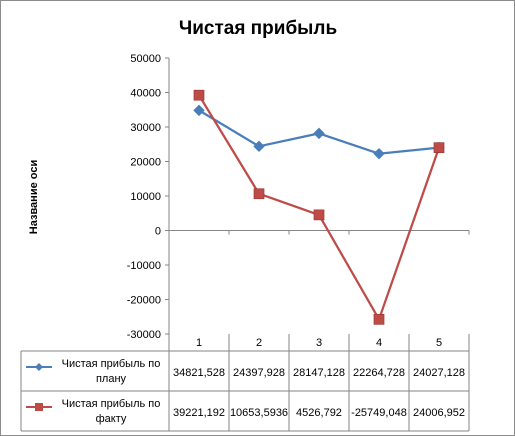  Describe the element at coordinates (145, 163) in the screenshot. I see `y-tick-label: 20000` at that location.